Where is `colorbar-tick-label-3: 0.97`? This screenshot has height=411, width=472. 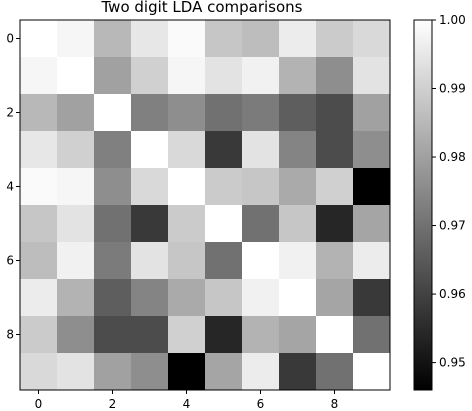
colorbar-tick-label-3: 0.97 is located at coordinates (452, 226).